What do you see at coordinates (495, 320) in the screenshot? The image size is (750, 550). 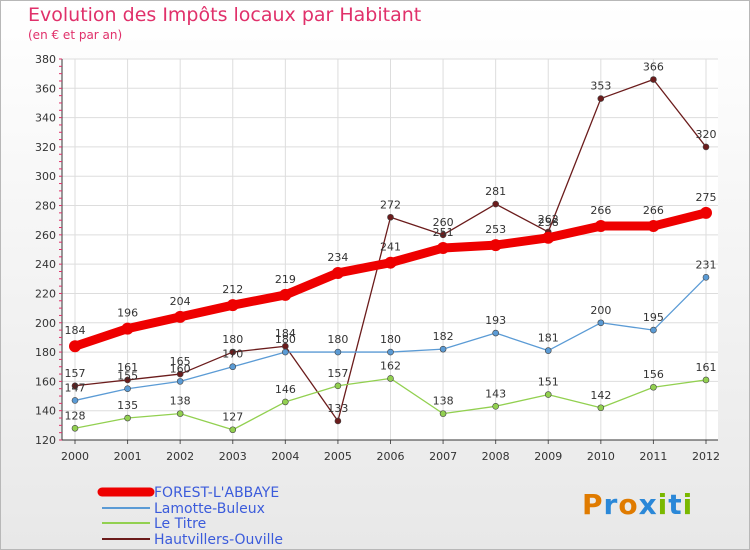 I see `data-label: 193` at bounding box center [495, 320].